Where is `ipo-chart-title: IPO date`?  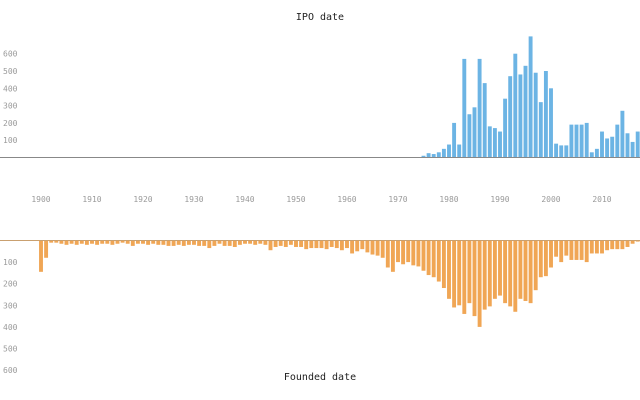
ipo-chart-title: IPO date is located at coordinates (320, 17).